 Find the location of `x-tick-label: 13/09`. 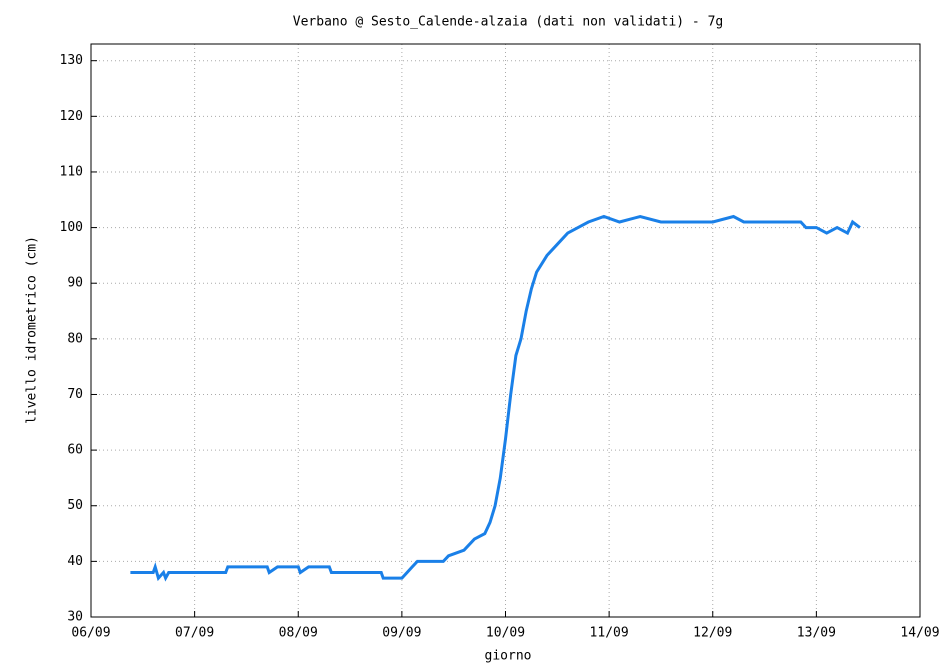

x-tick-label: 13/09 is located at coordinates (816, 633).